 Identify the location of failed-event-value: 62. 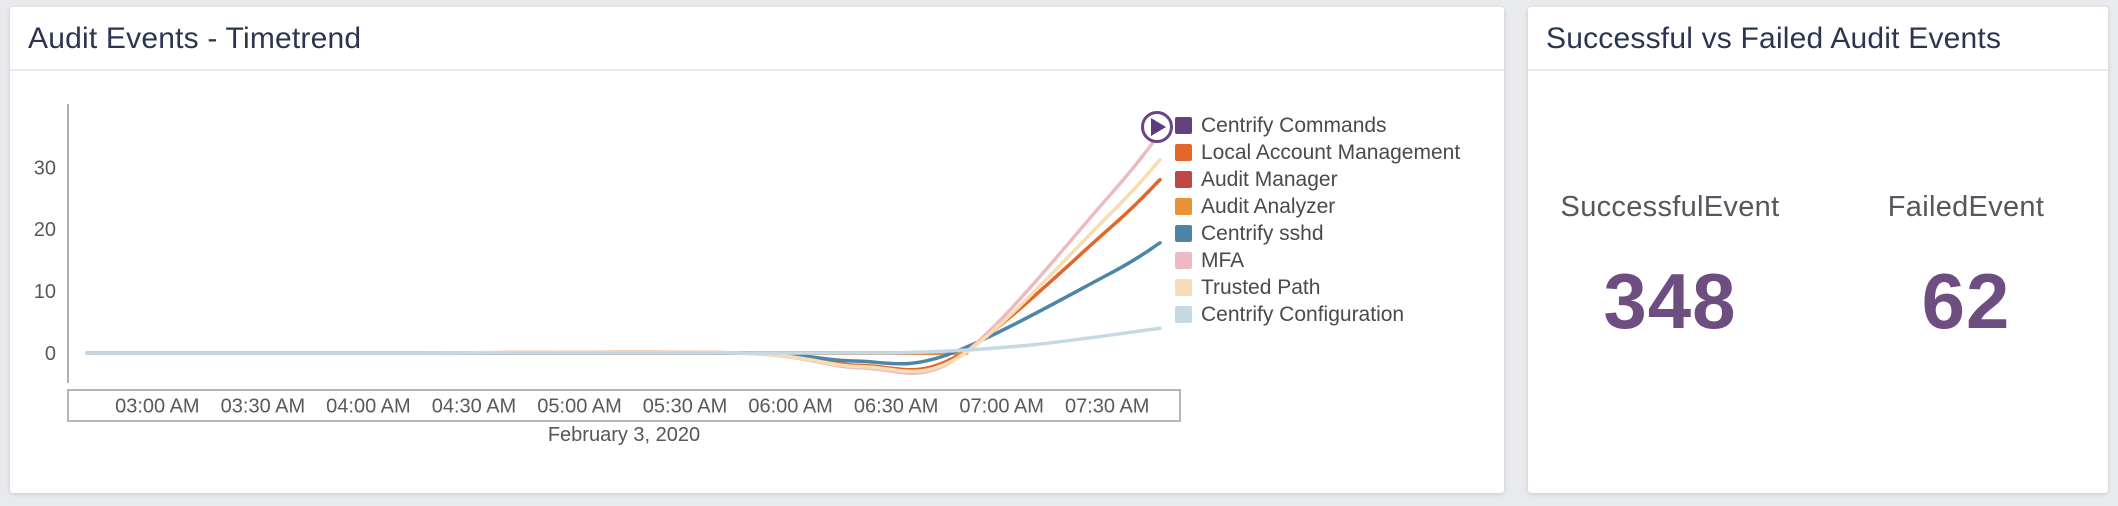
(1966, 301).